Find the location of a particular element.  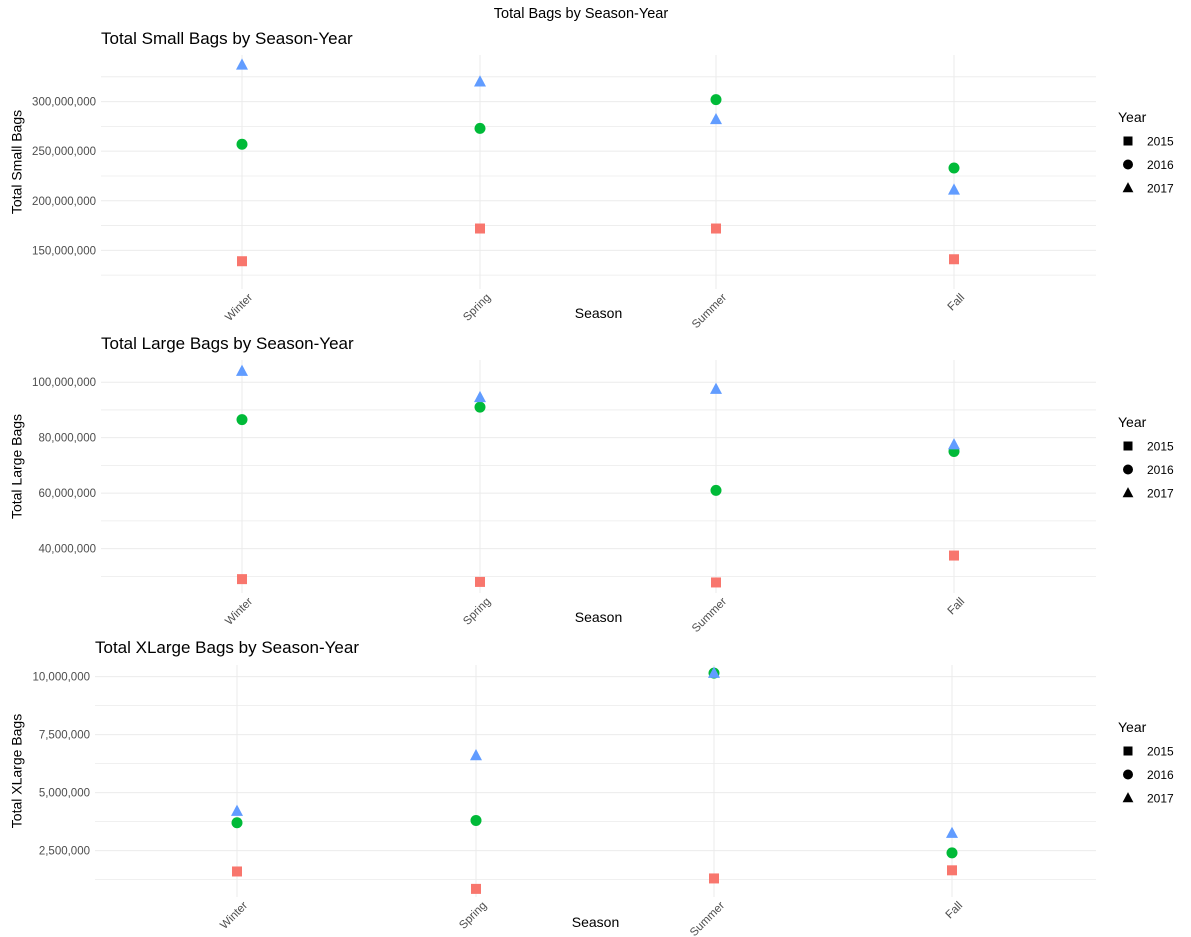

y-tick-label: 40,000,000 is located at coordinates (67, 550).